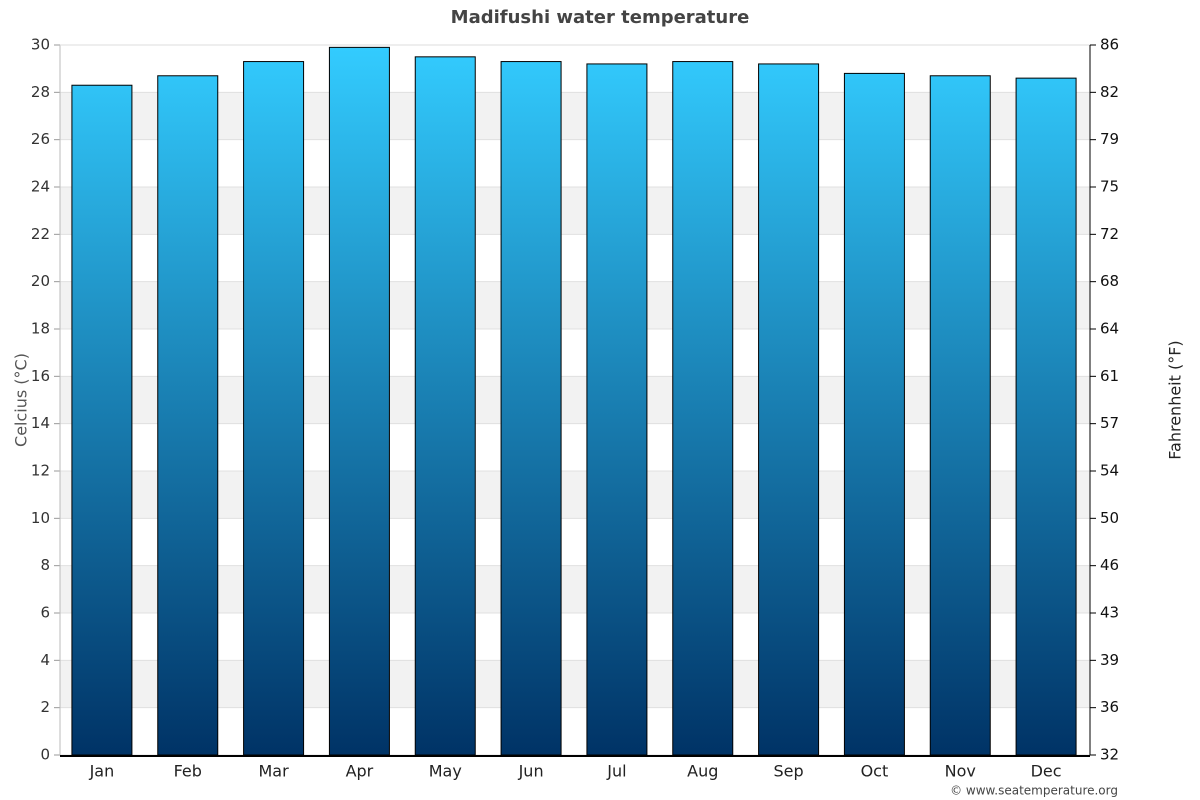 This screenshot has width=1200, height=800. I want to click on y-tick-label: 2, so click(45, 707).